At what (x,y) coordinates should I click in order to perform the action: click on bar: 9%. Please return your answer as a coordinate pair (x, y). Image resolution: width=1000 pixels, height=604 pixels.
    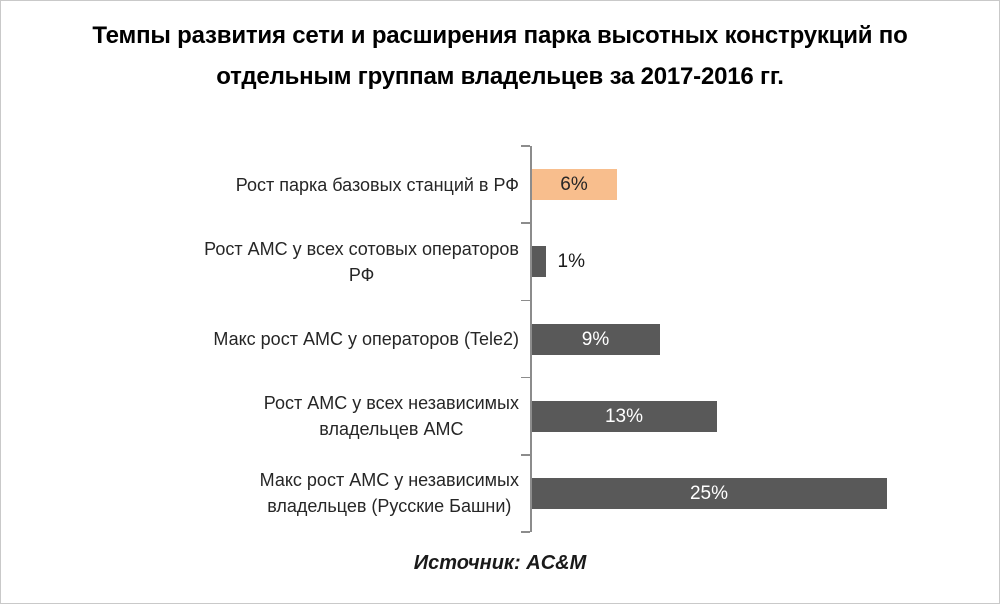
    Looking at the image, I should click on (595, 339).